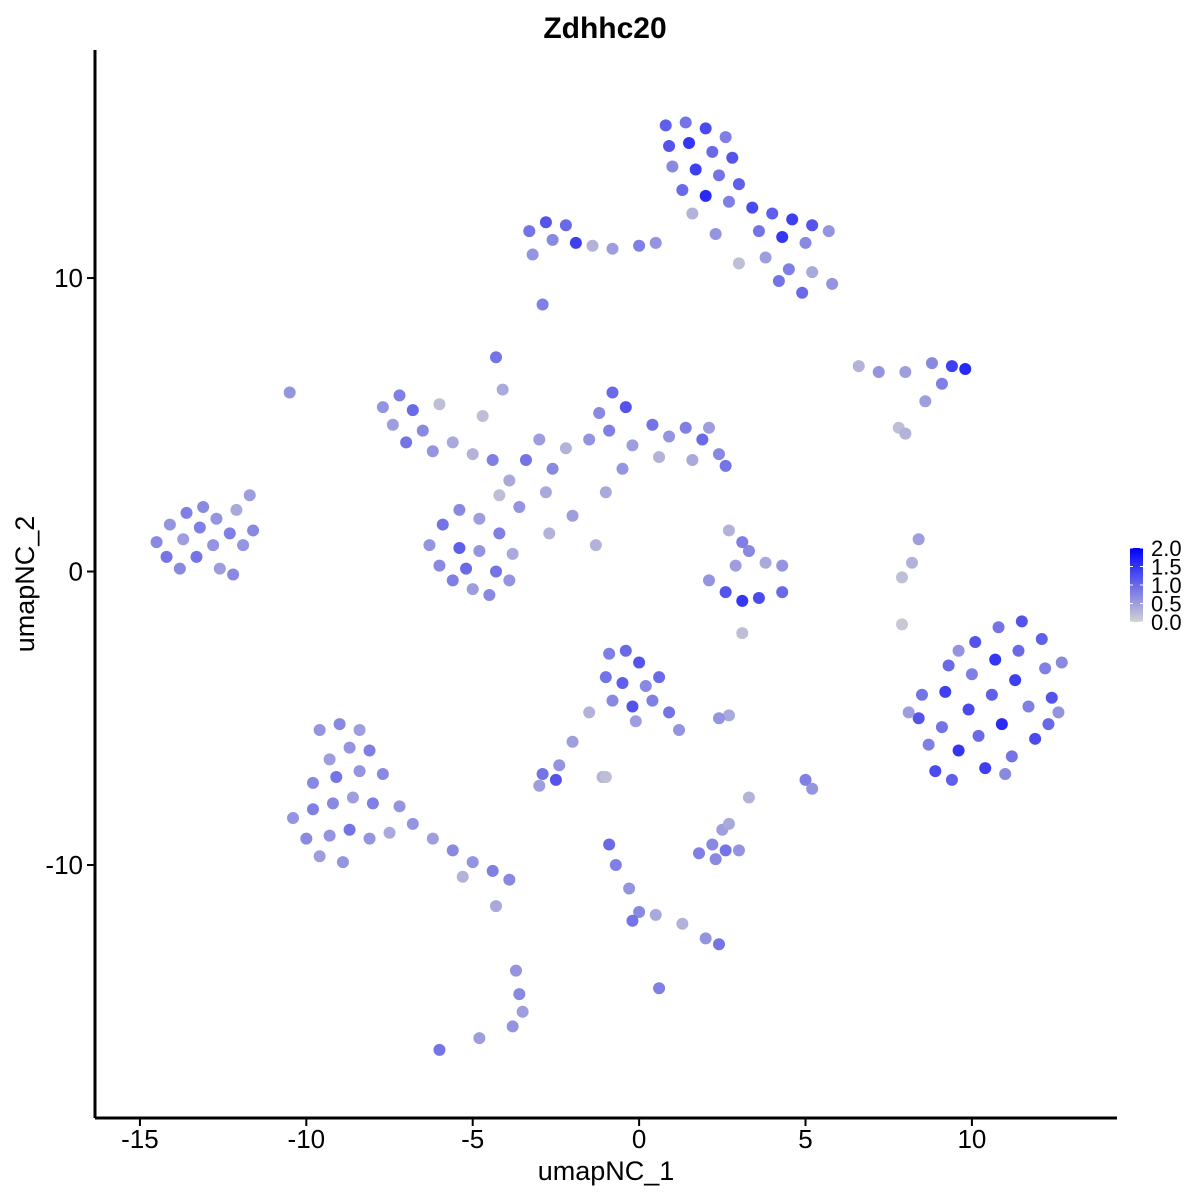  I want to click on colorbar-tick-label: 0.5, so click(1166, 604).